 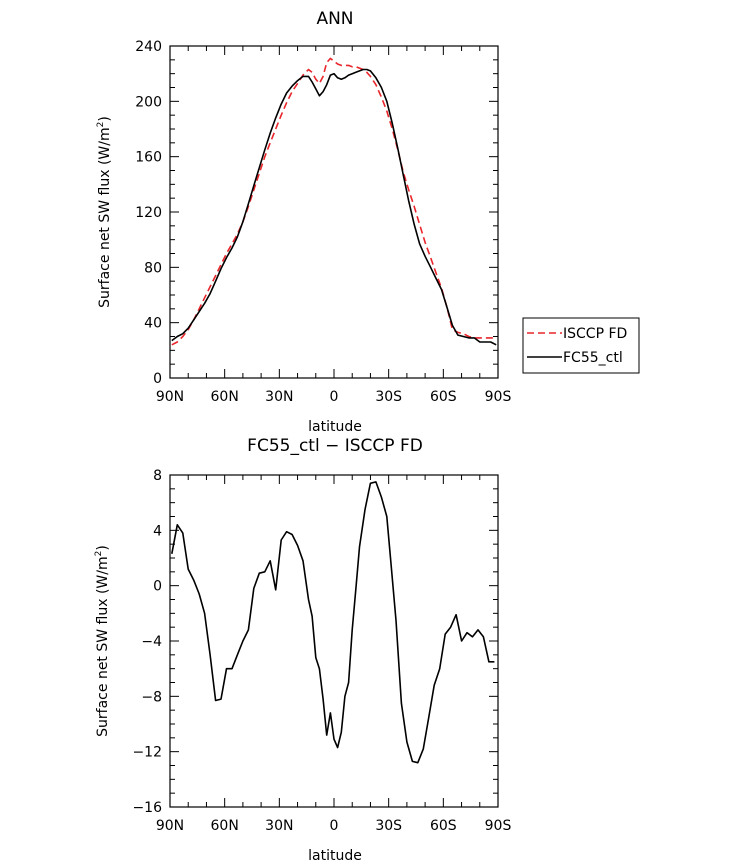 What do you see at coordinates (388, 397) in the screenshot?
I see `panel-1-x-tick-label: 30S` at bounding box center [388, 397].